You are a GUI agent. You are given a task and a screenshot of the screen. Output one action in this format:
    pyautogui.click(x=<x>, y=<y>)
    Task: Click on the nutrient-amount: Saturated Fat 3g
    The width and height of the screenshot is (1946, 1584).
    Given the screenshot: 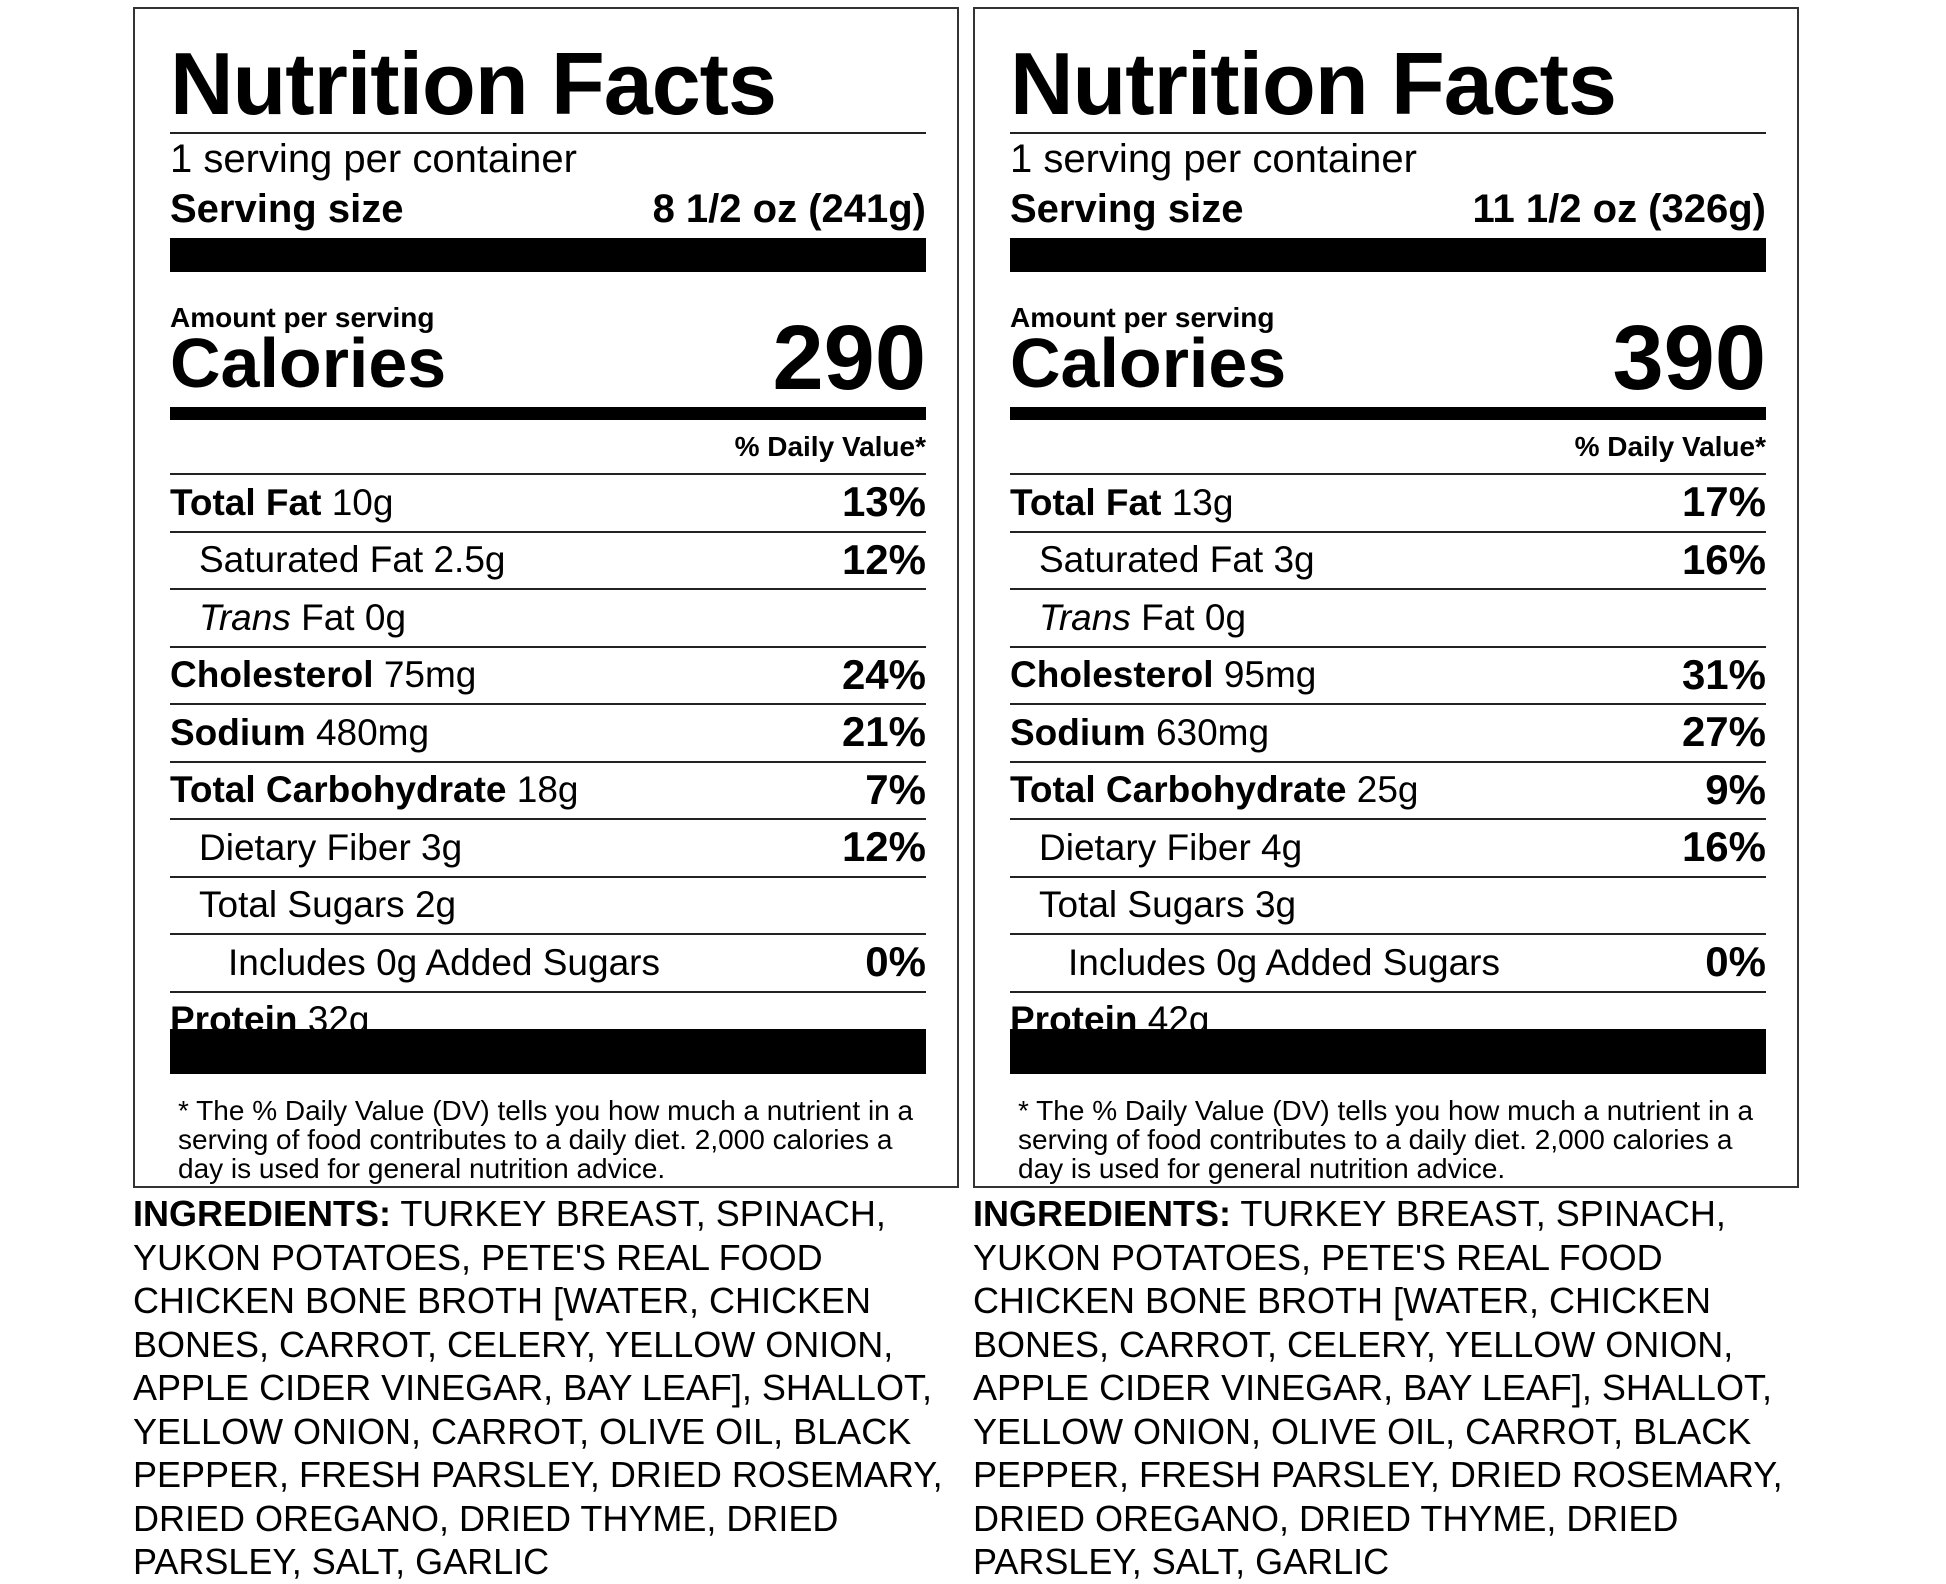 What is the action you would take?
    pyautogui.click(x=1177, y=559)
    